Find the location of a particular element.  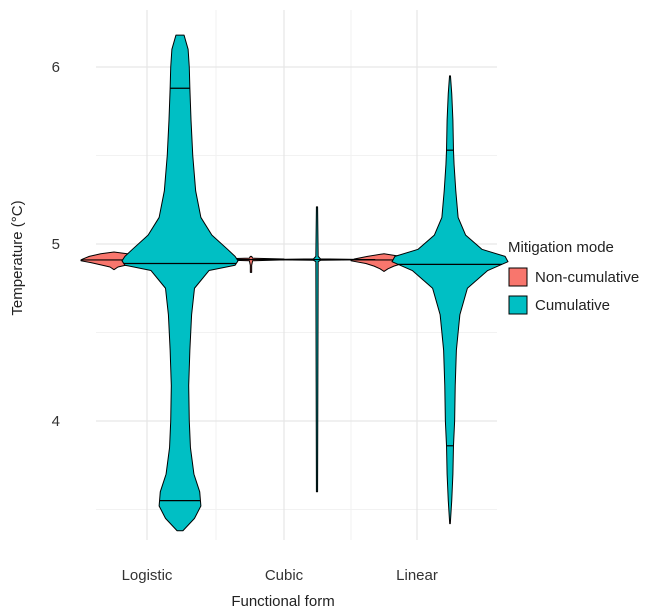

x-axis-title: Functional form is located at coordinates (282, 601).